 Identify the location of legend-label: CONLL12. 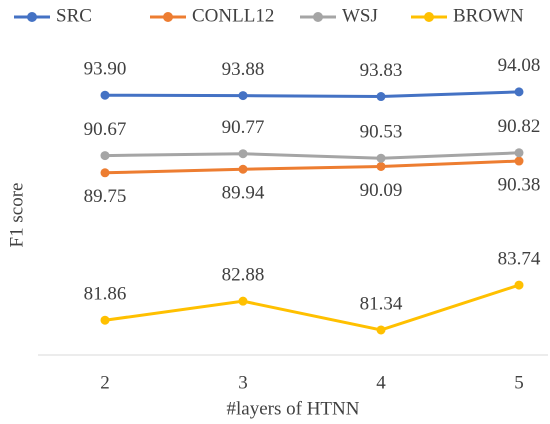
(233, 15).